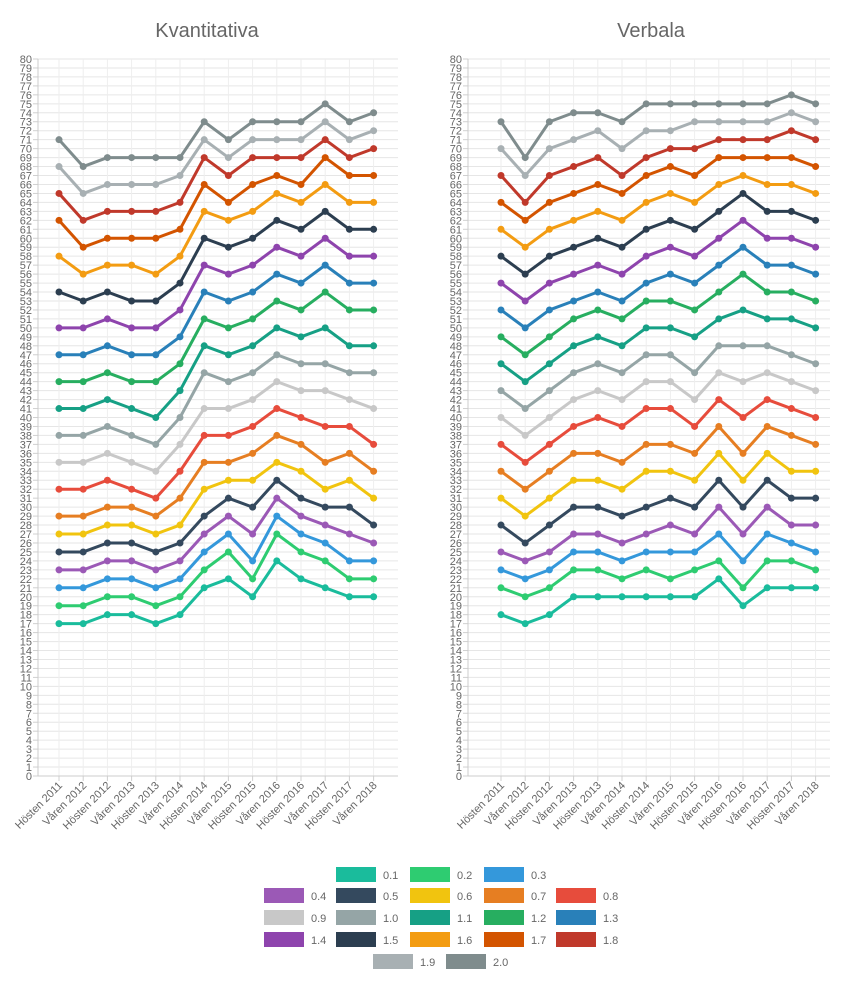 This screenshot has height=997, width=858. Describe the element at coordinates (367, 895) in the screenshot. I see `legend-item: 0.5` at that location.